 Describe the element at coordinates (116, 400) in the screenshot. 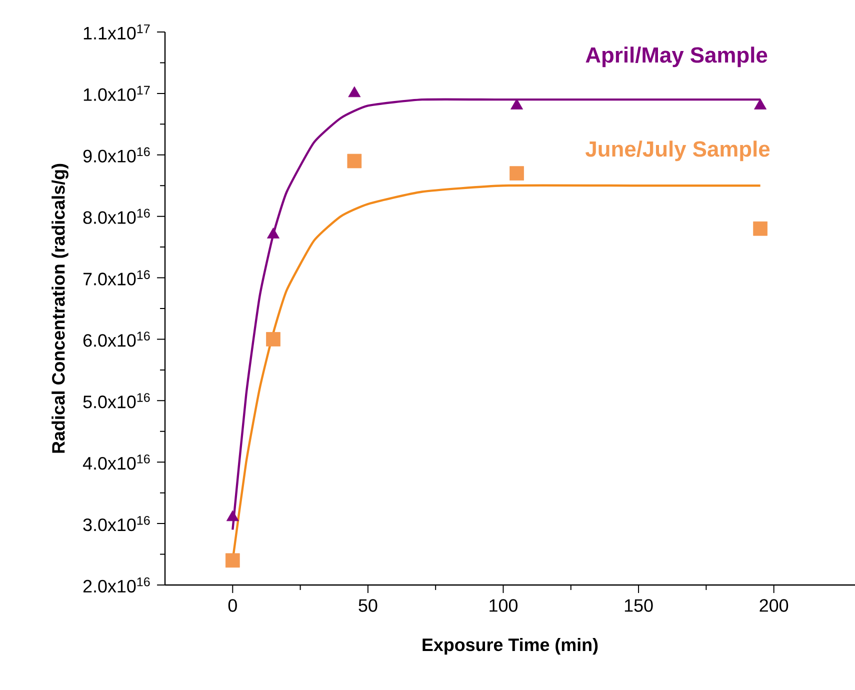

I see `y-tick-label: 5.0x10$^{16}$` at that location.